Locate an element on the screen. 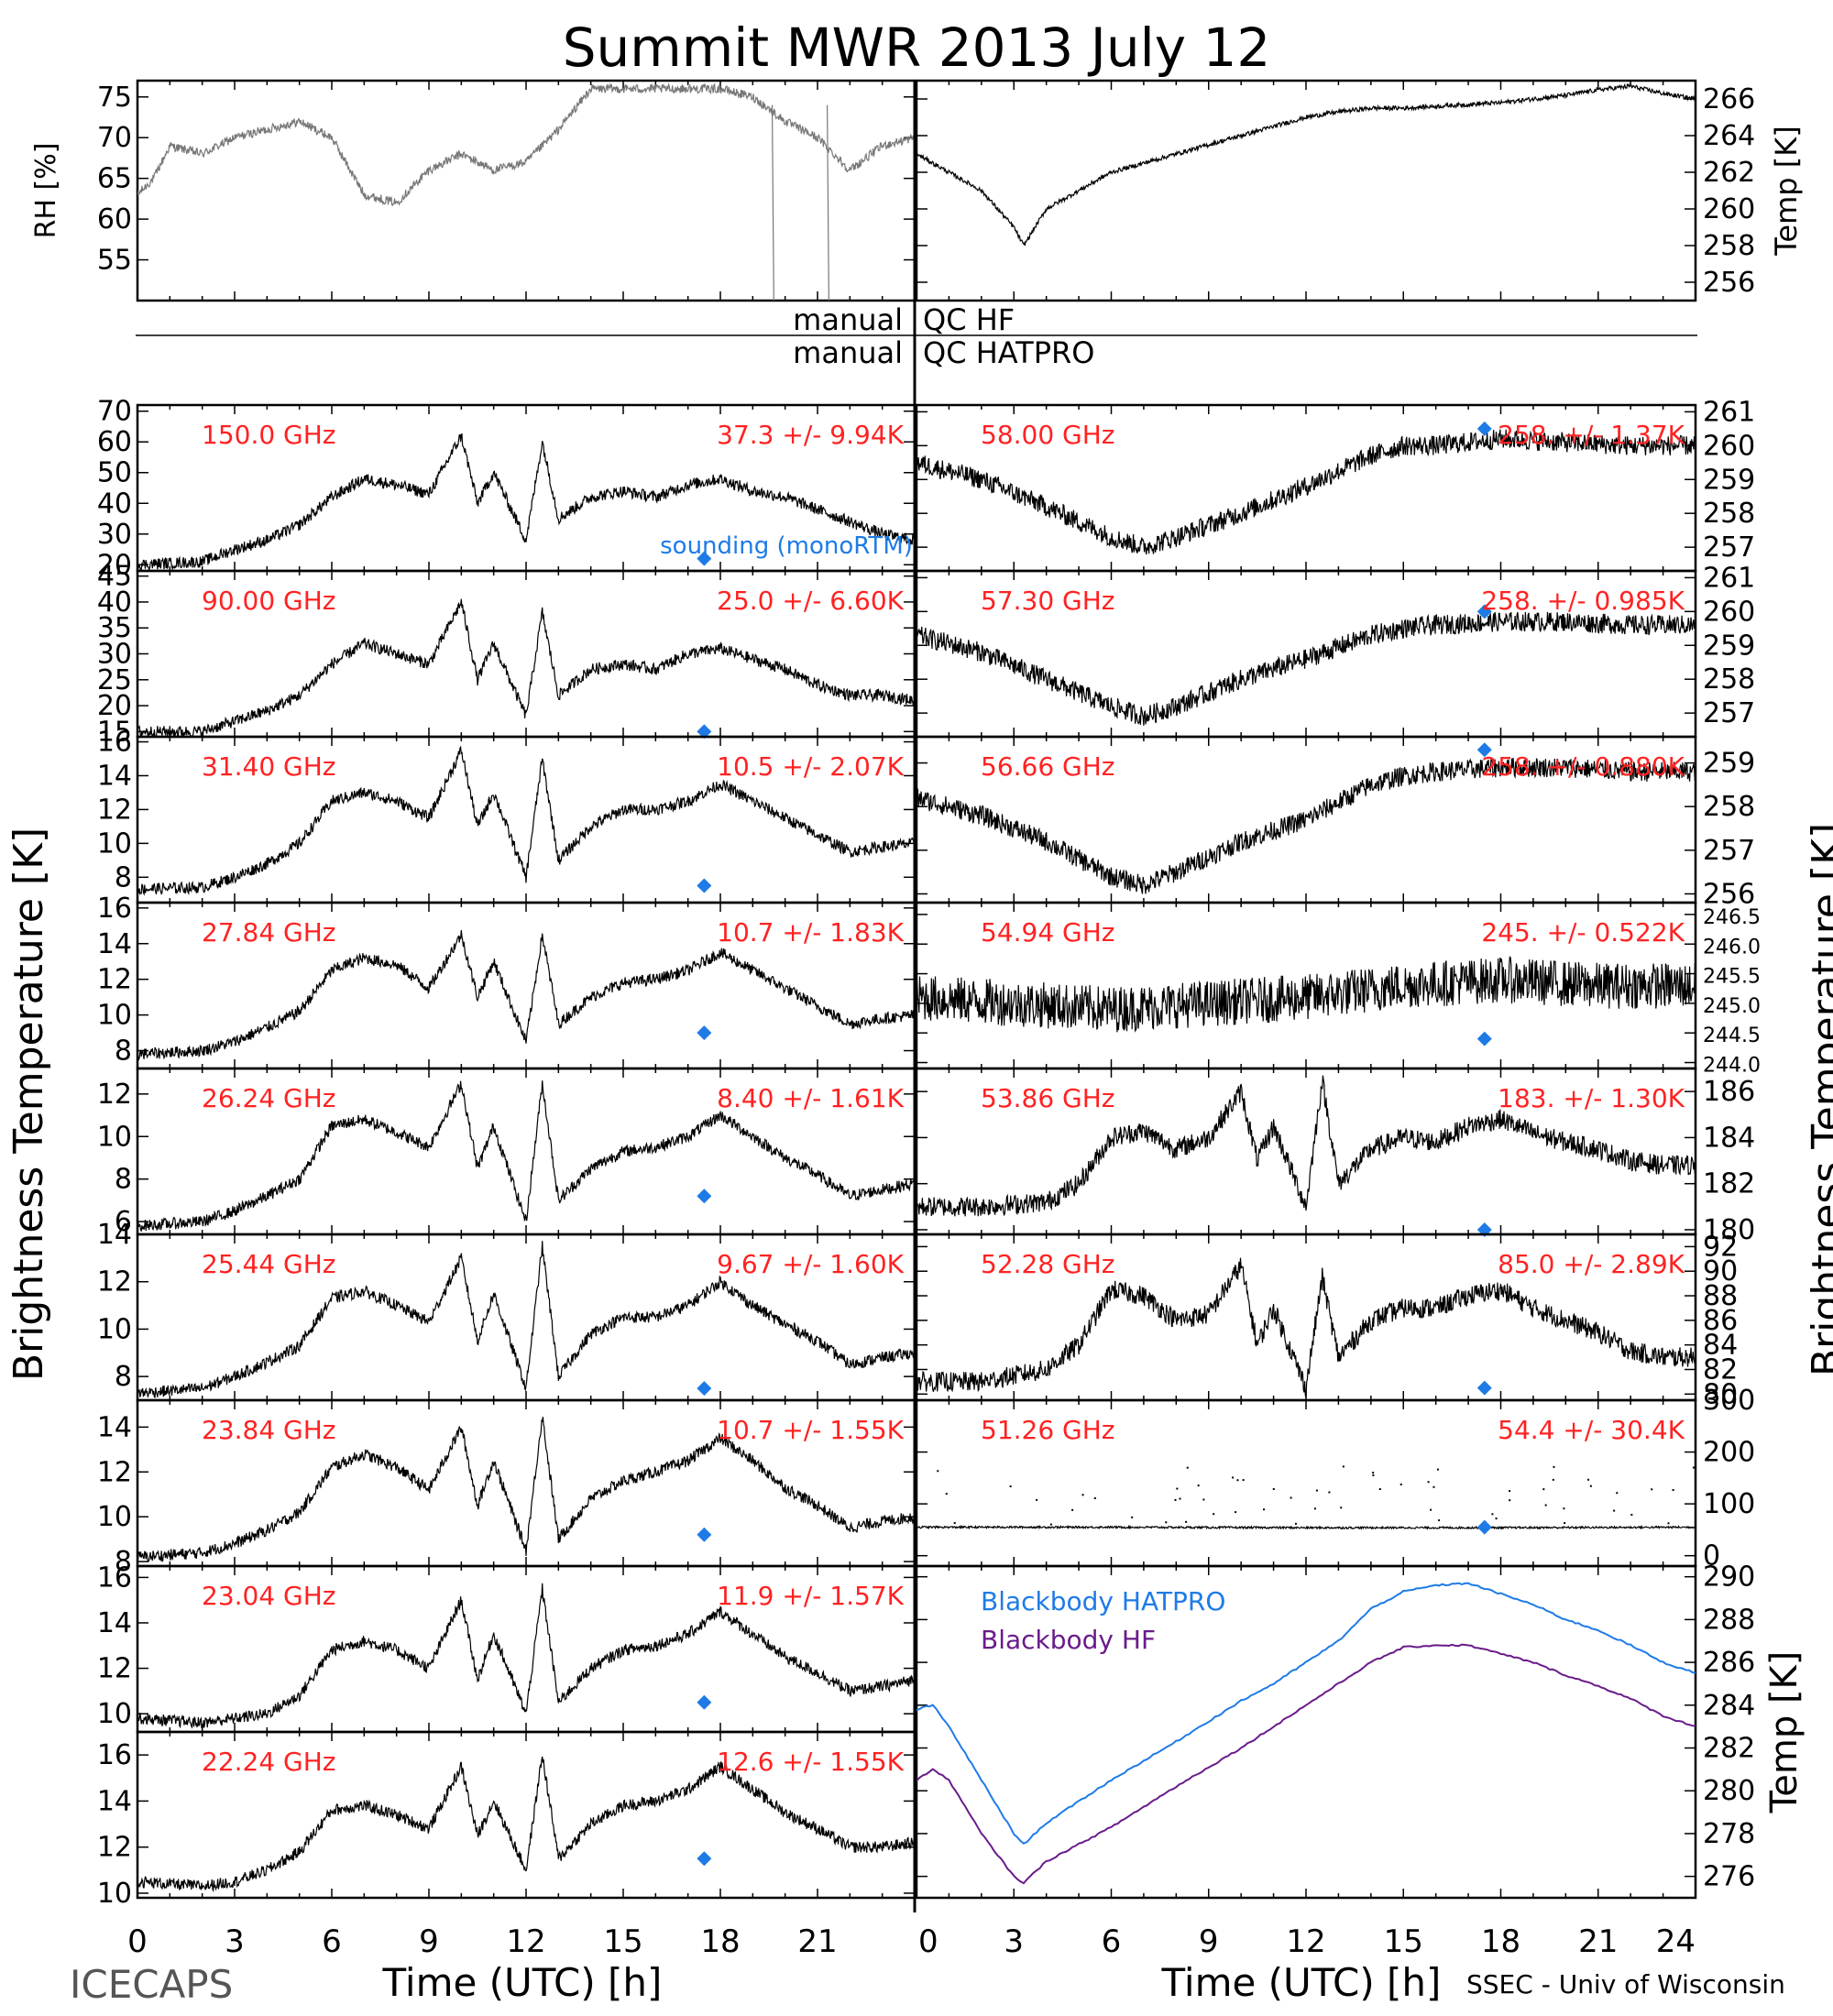 This screenshot has height=2016, width=1833. rh-dip is located at coordinates (827, 202).